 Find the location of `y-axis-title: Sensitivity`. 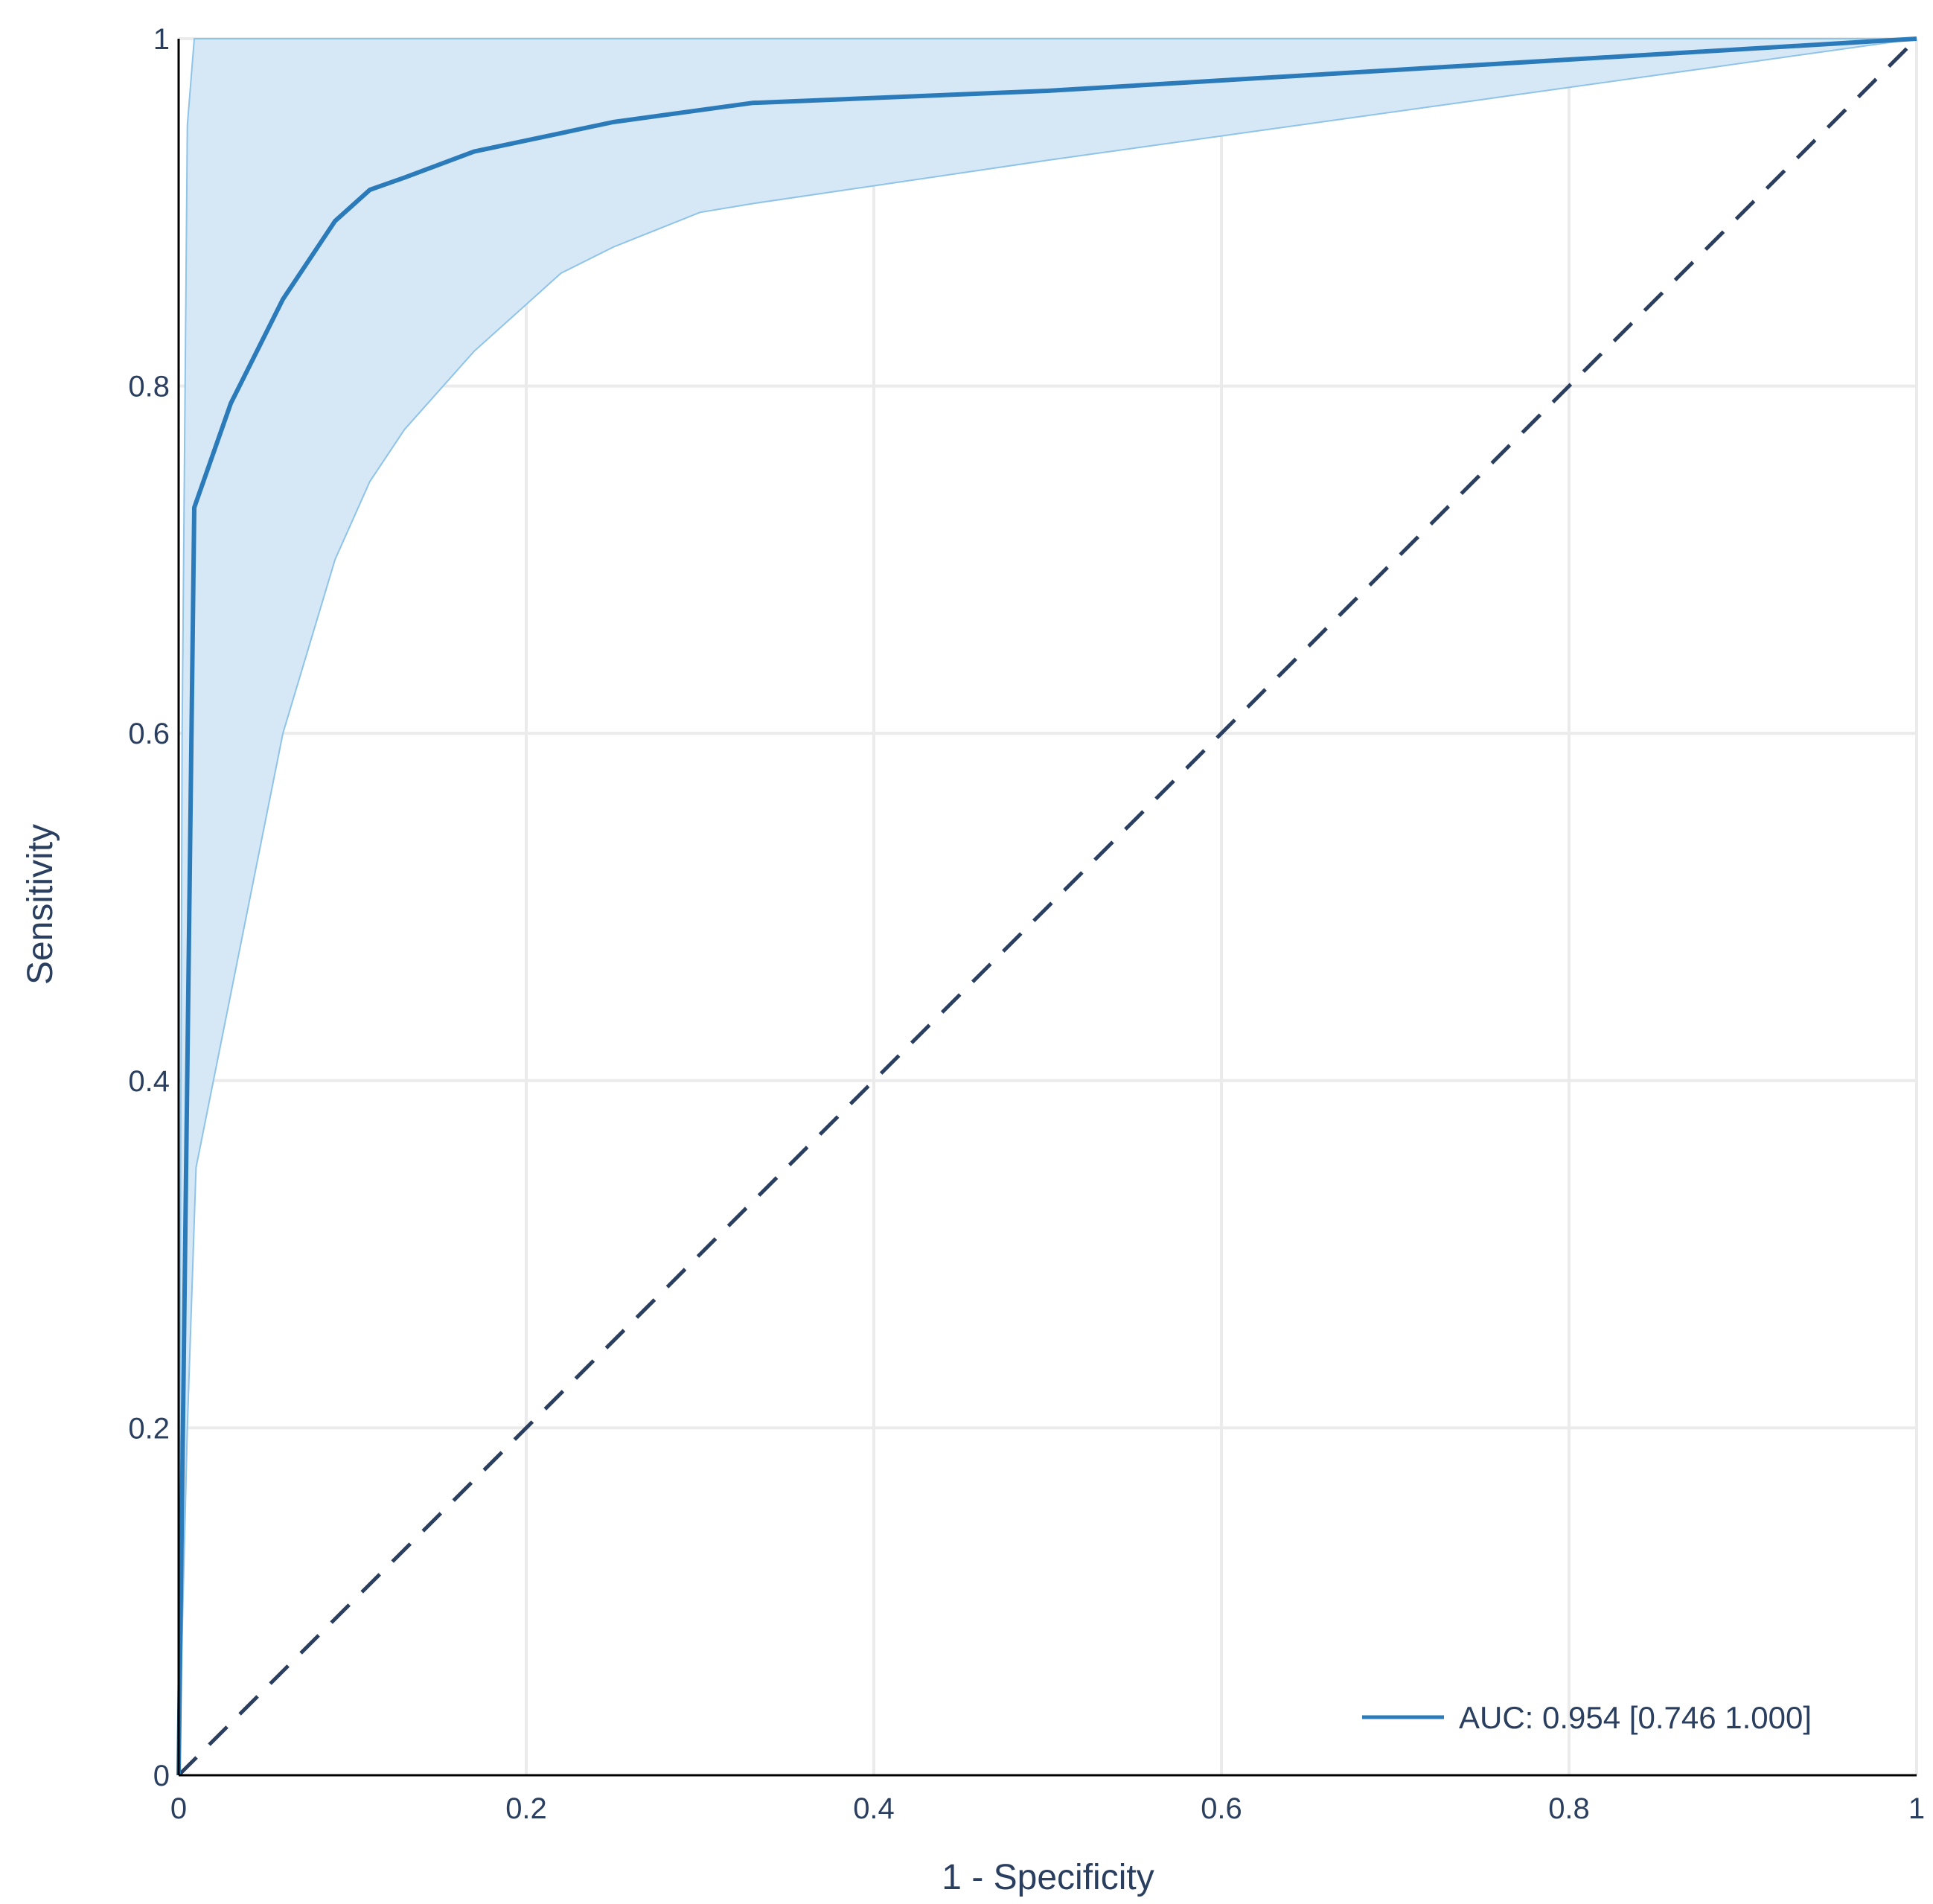

y-axis-title: Sensitivity is located at coordinates (40, 904).